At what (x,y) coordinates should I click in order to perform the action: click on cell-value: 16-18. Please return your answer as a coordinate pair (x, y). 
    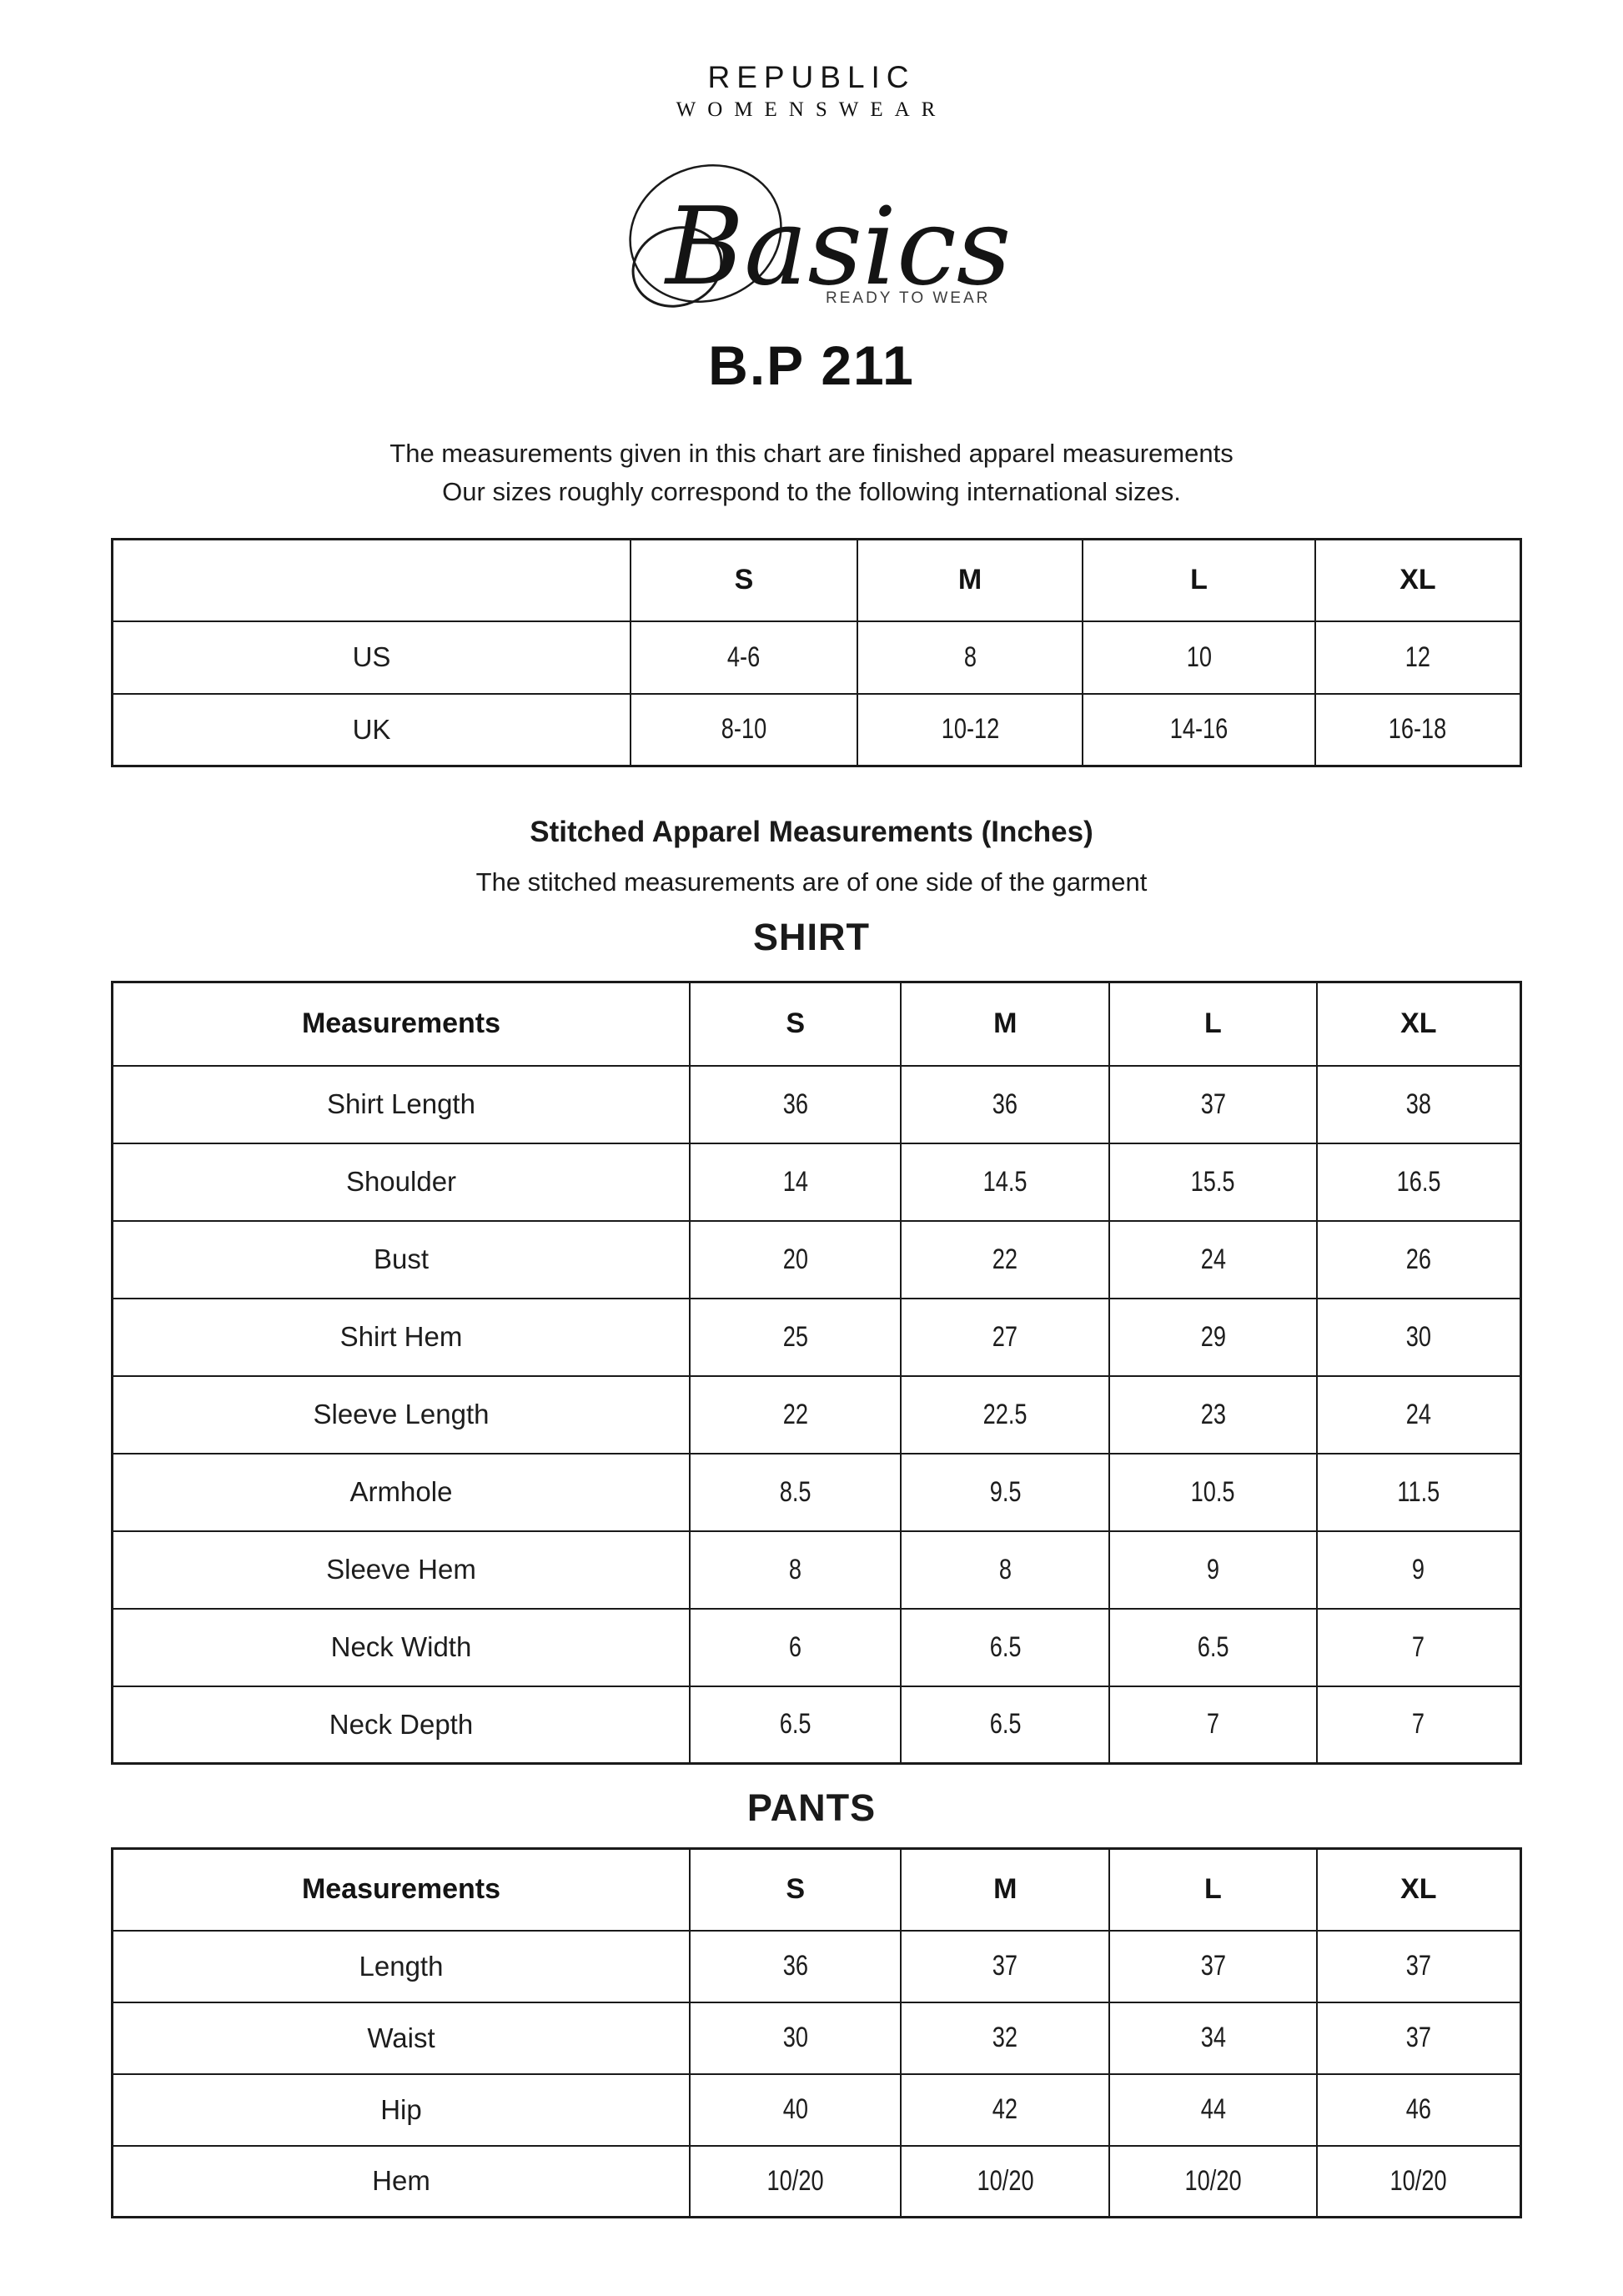
    Looking at the image, I should click on (1418, 730).